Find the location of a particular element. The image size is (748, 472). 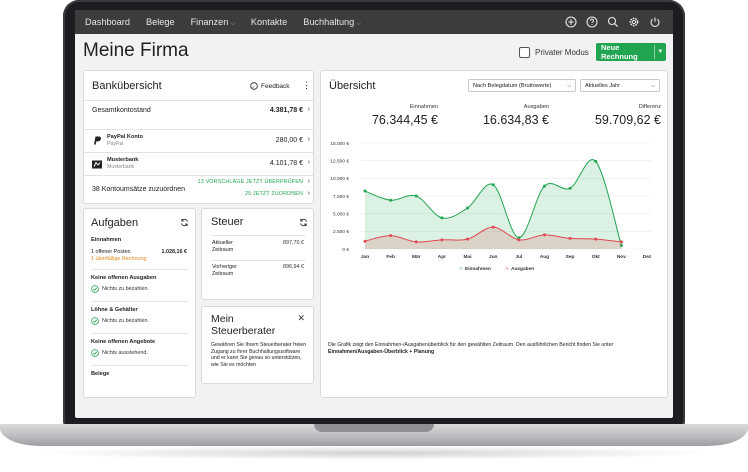

account-value: 4.101,78 € is located at coordinates (286, 163).